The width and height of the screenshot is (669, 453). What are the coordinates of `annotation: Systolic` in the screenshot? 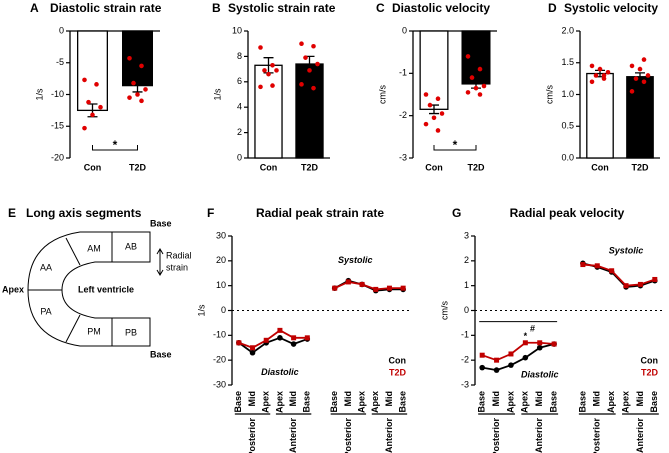 It's located at (626, 250).